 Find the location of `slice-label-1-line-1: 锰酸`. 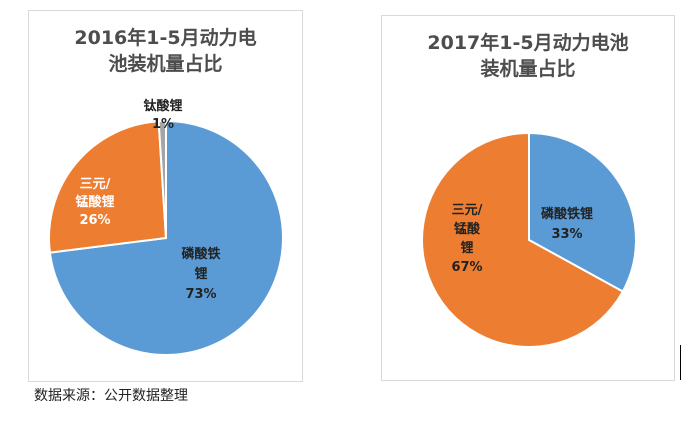

slice-label-1-line-1: 锰酸 is located at coordinates (467, 229).